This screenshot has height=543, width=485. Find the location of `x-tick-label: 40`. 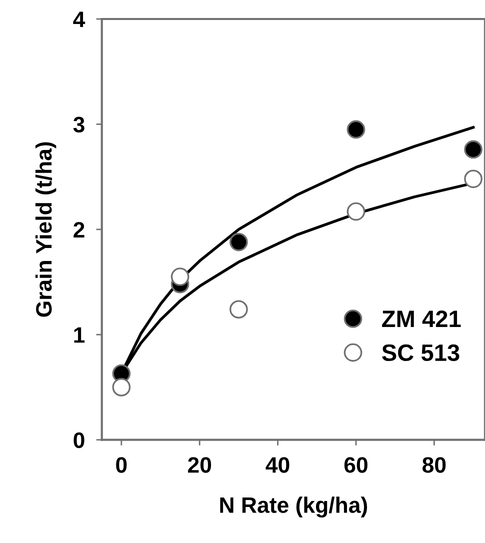

x-tick-label: 40 is located at coordinates (278, 465).